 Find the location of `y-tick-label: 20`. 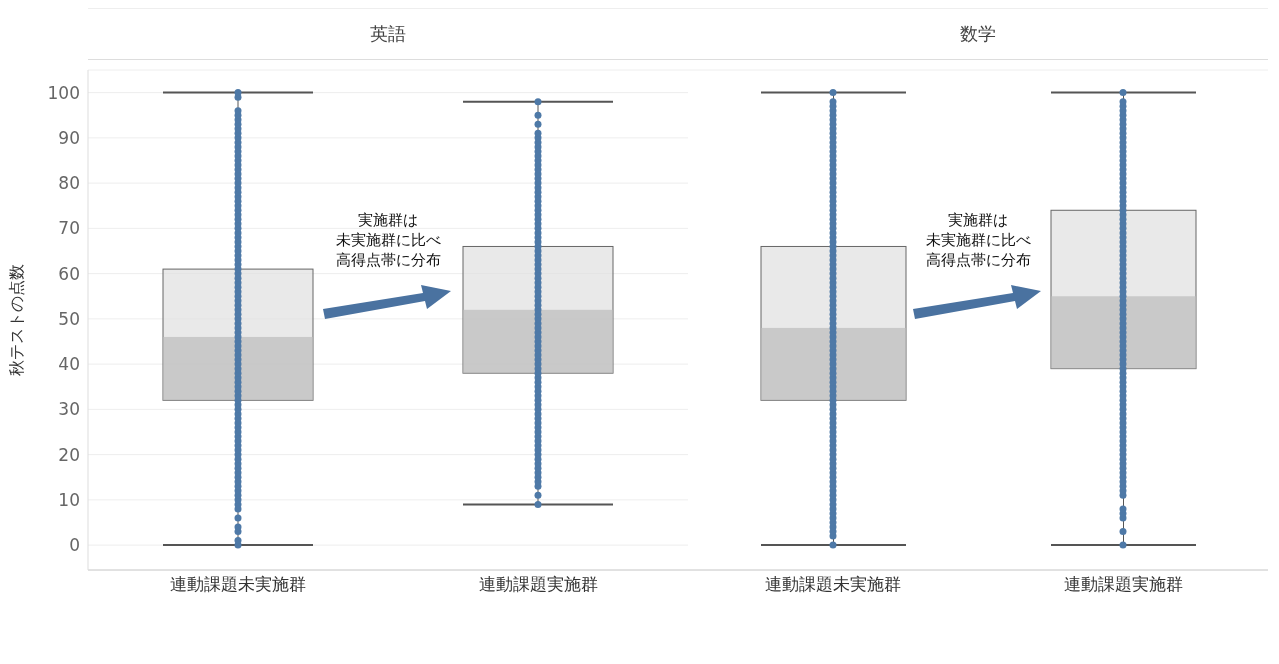

y-tick-label: 20 is located at coordinates (69, 454).